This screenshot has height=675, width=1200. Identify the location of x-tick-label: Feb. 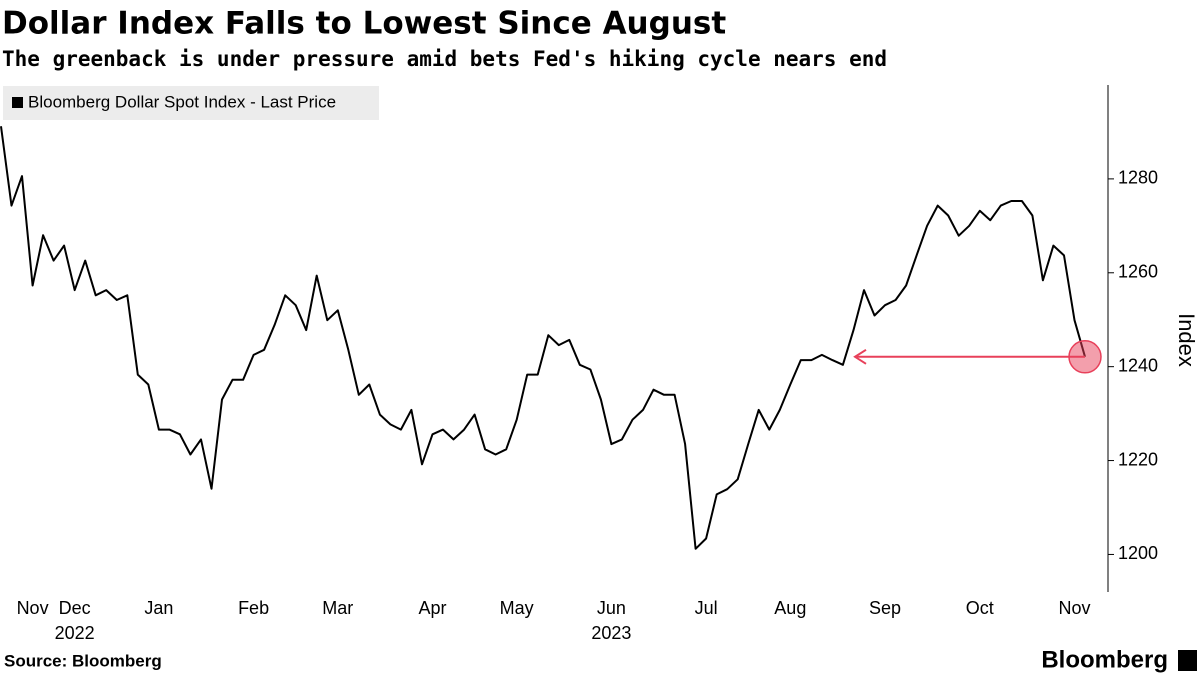
(253, 608).